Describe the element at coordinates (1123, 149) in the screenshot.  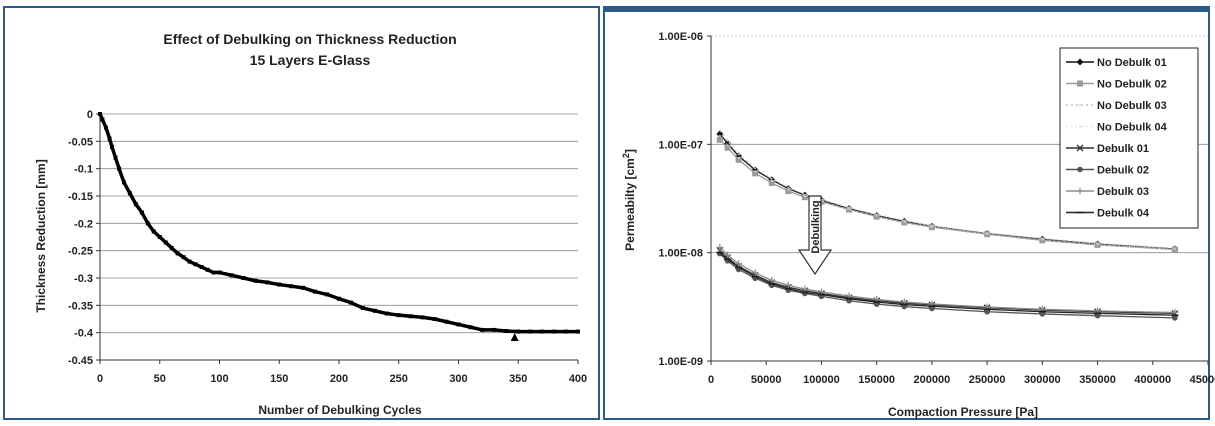
I see `legend-entry: Debulk 01` at that location.